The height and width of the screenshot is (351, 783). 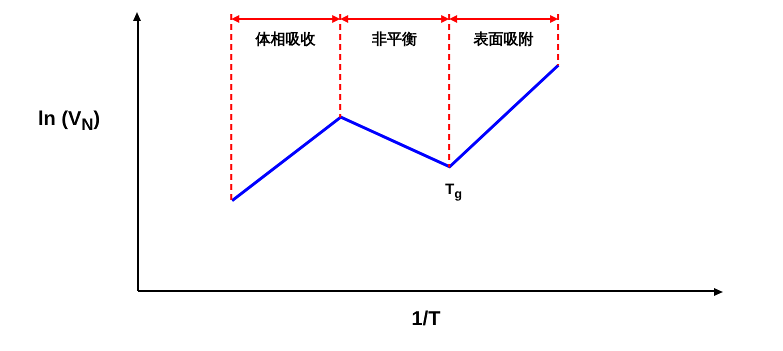 What do you see at coordinates (453, 191) in the screenshot?
I see `annotation: T$_{g}$` at bounding box center [453, 191].